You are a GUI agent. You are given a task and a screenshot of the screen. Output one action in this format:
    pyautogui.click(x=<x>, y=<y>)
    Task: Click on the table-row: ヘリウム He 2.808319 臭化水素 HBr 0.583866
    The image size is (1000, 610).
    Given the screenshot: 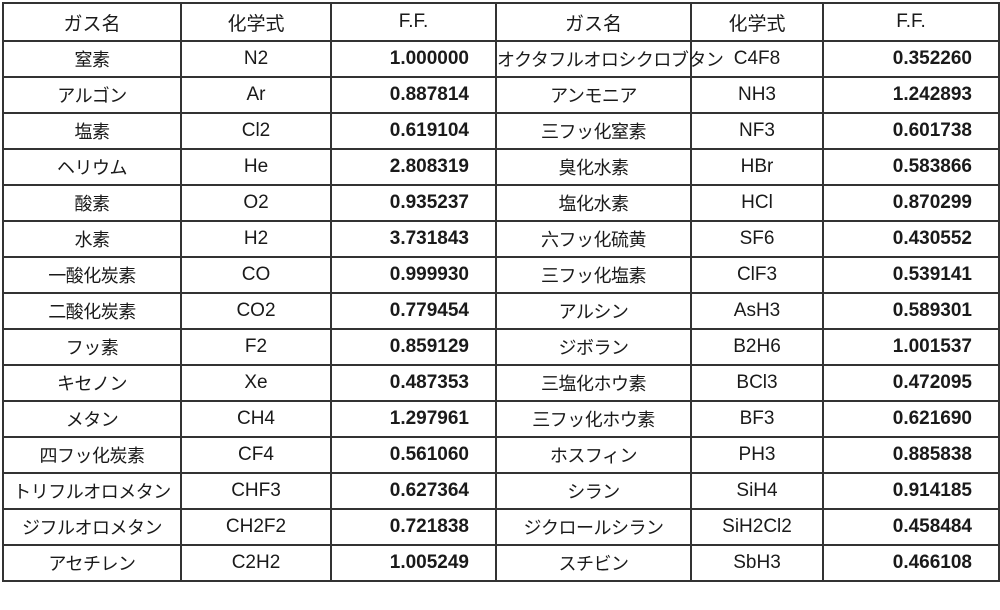 What is the action you would take?
    pyautogui.click(x=501, y=167)
    